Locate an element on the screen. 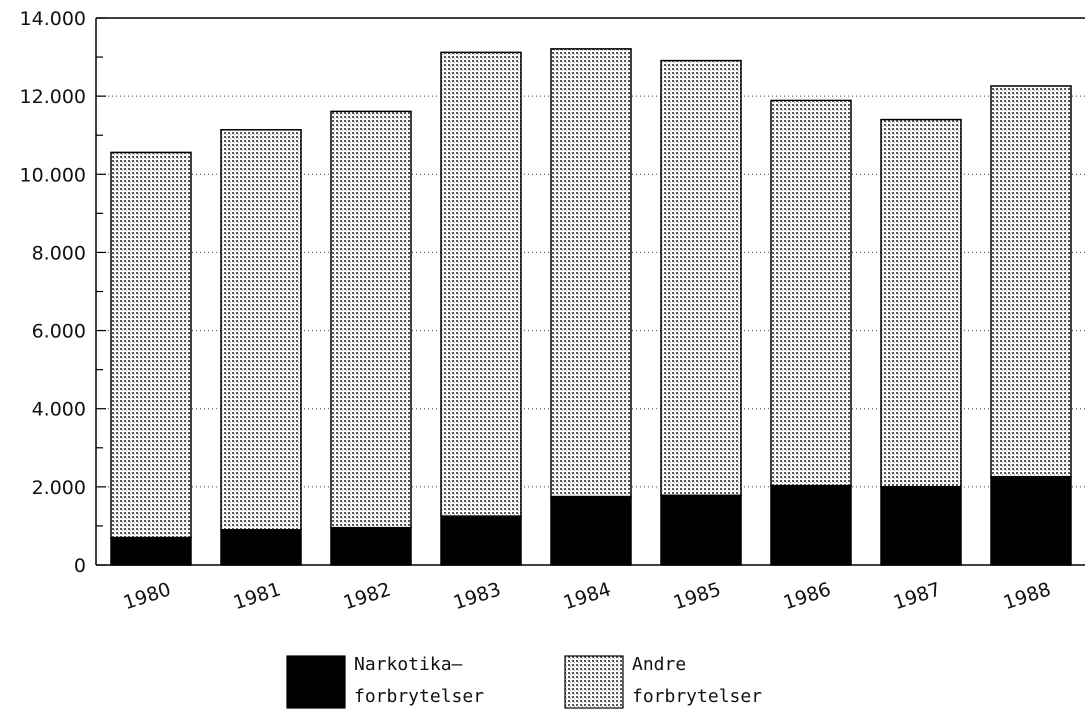 The height and width of the screenshot is (714, 1086). y-tick-label: 6.000 is located at coordinates (59, 332).